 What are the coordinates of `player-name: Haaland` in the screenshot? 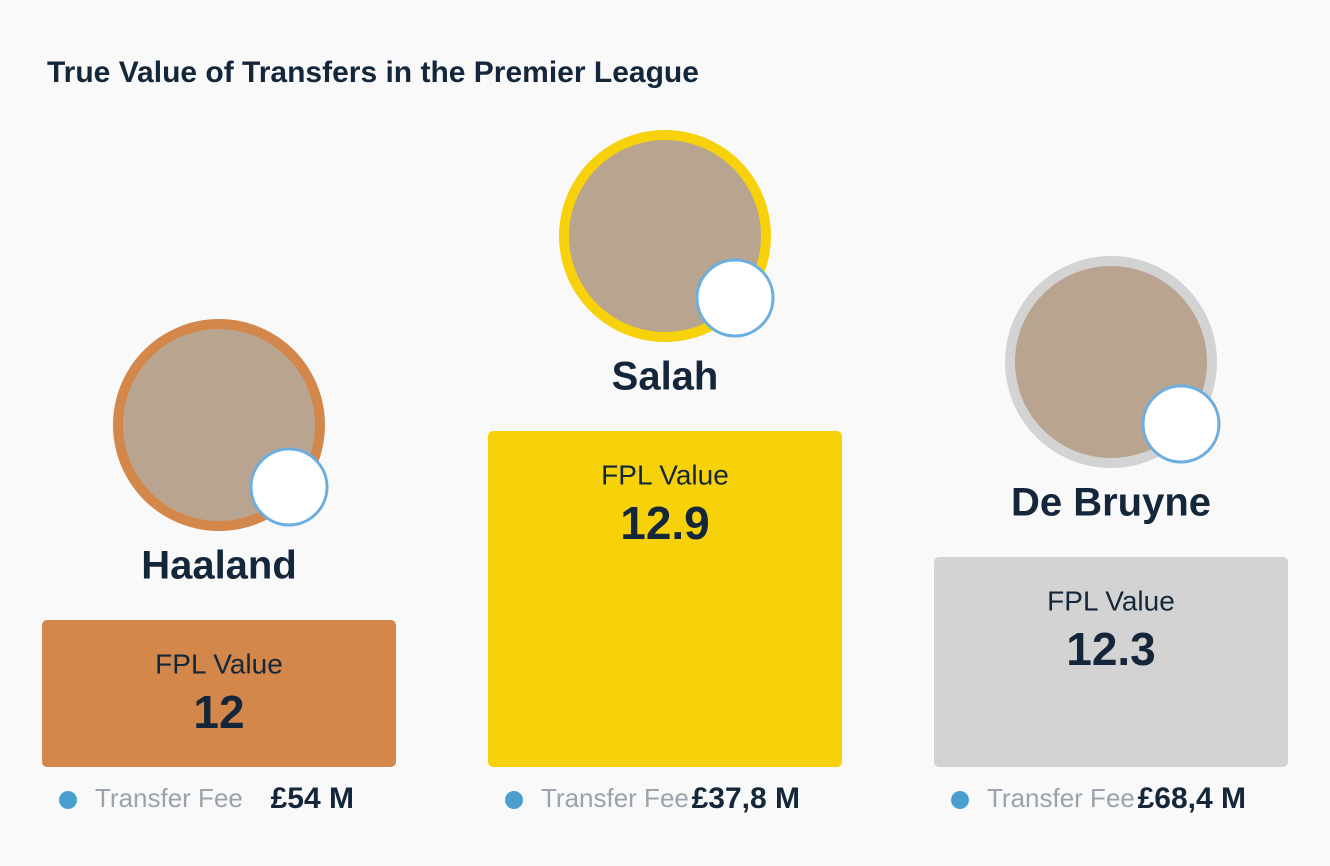 It's located at (219, 566).